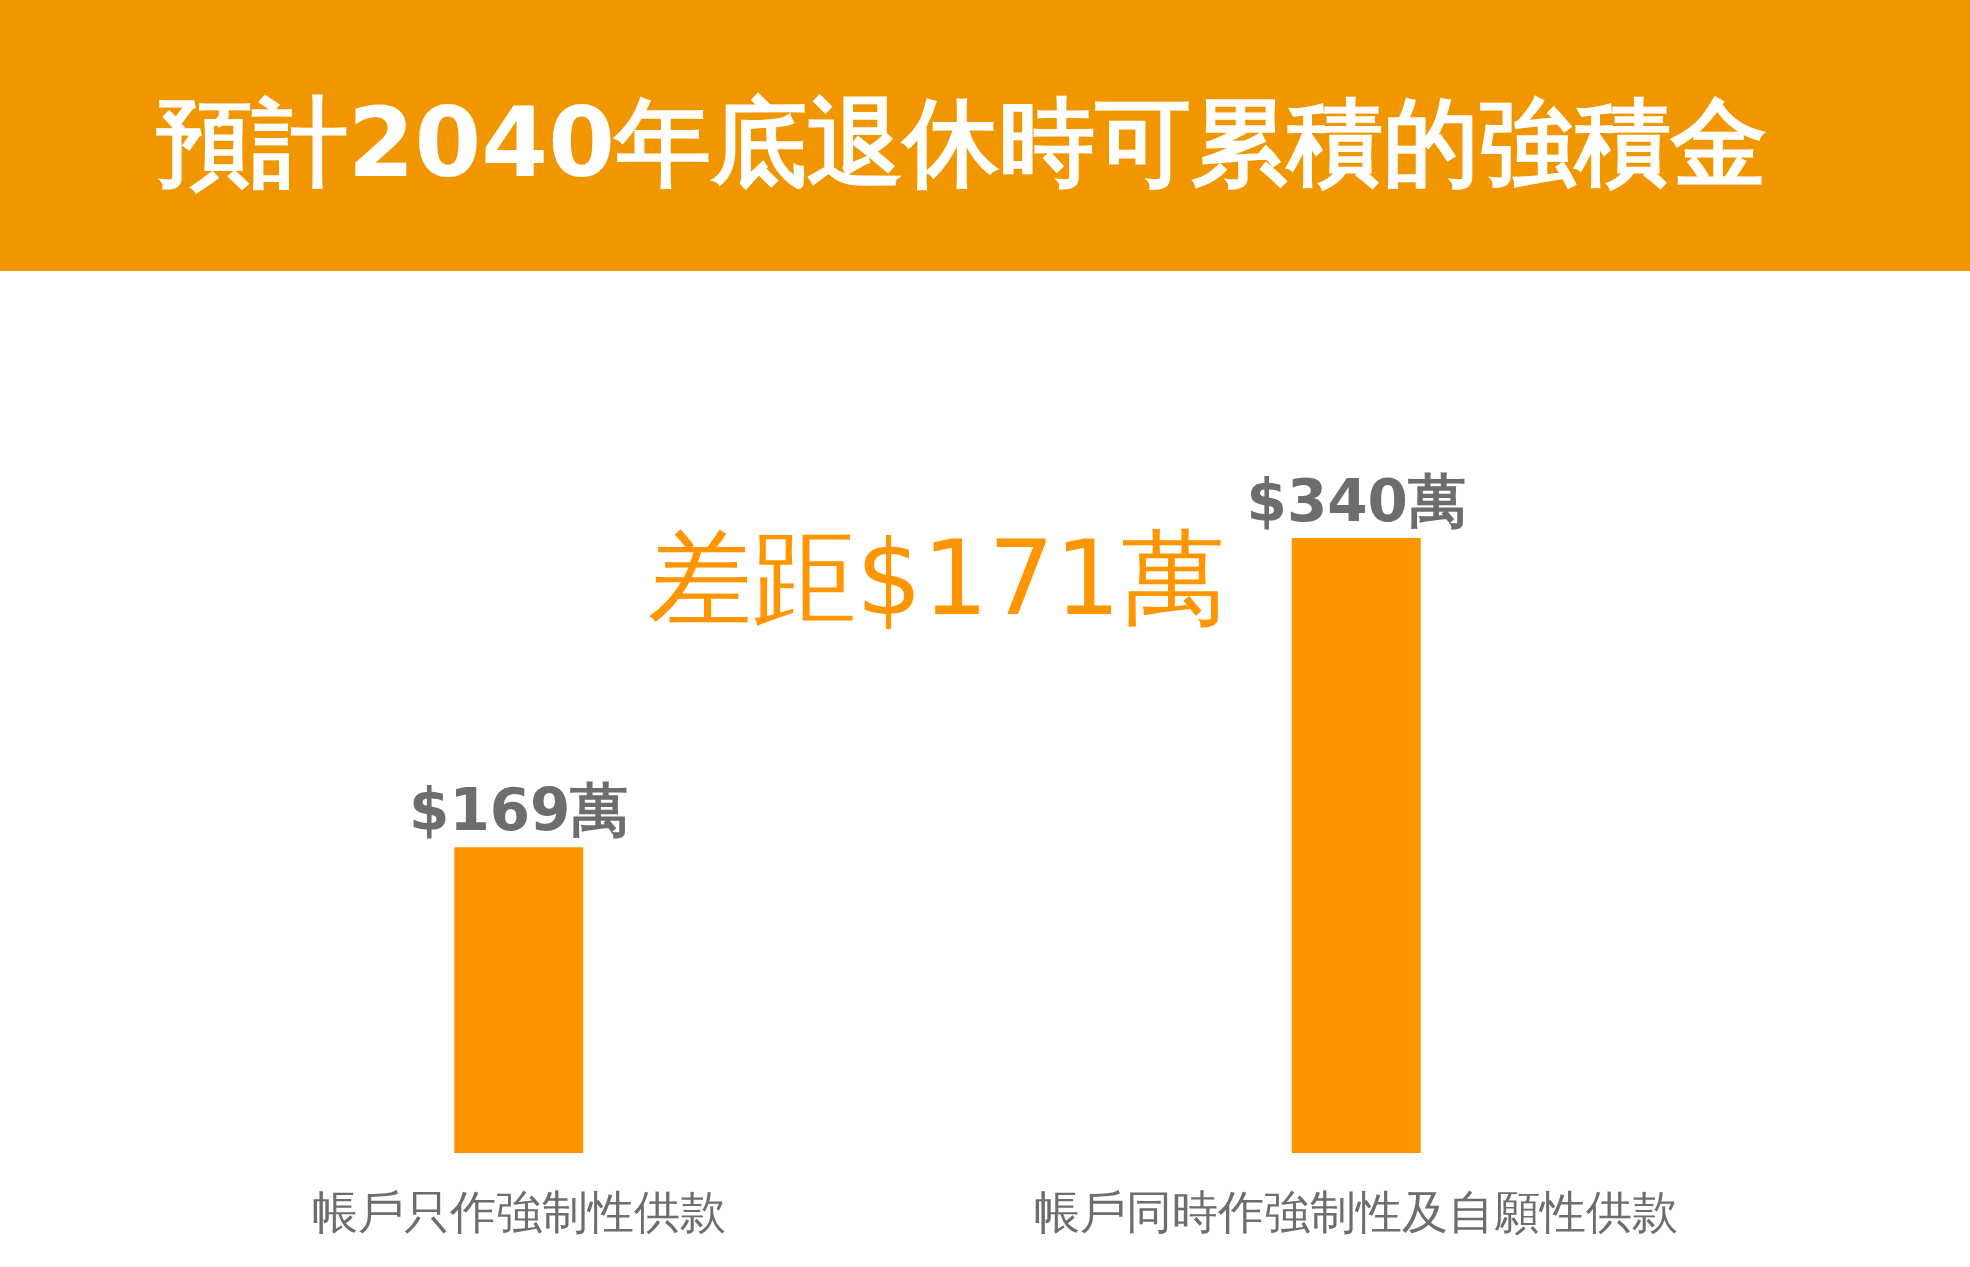 The height and width of the screenshot is (1267, 1970). Describe the element at coordinates (1356, 1212) in the screenshot. I see `x-tick-label: 帳戶同時作強制性及自願性供款` at that location.